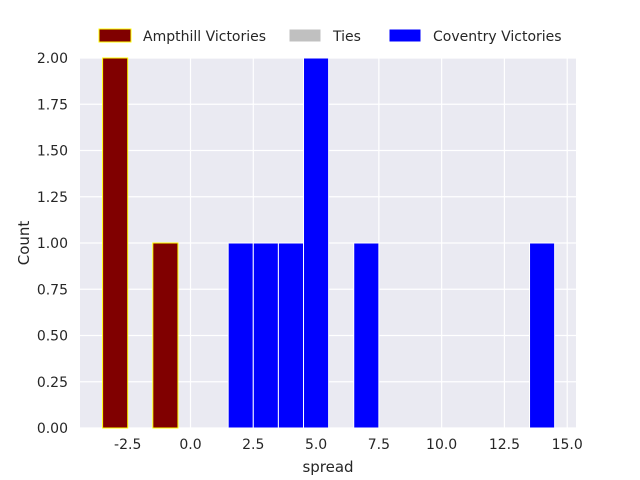 The image size is (640, 480). What do you see at coordinates (567, 445) in the screenshot?
I see `x-tick-label: 15.0` at bounding box center [567, 445].